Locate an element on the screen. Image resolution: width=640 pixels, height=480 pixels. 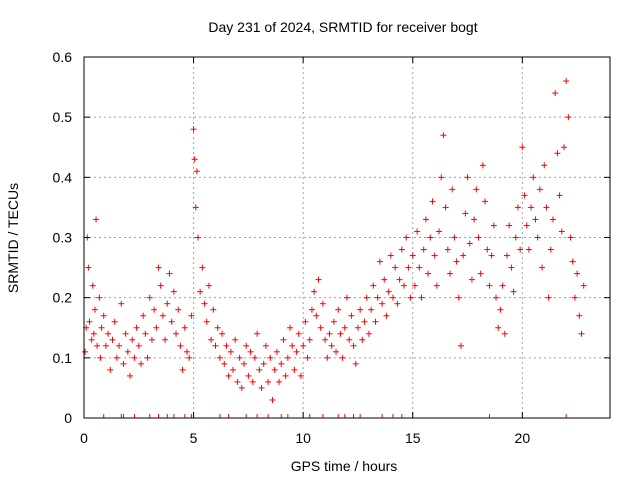
x-tick-label: 10 is located at coordinates (303, 438).